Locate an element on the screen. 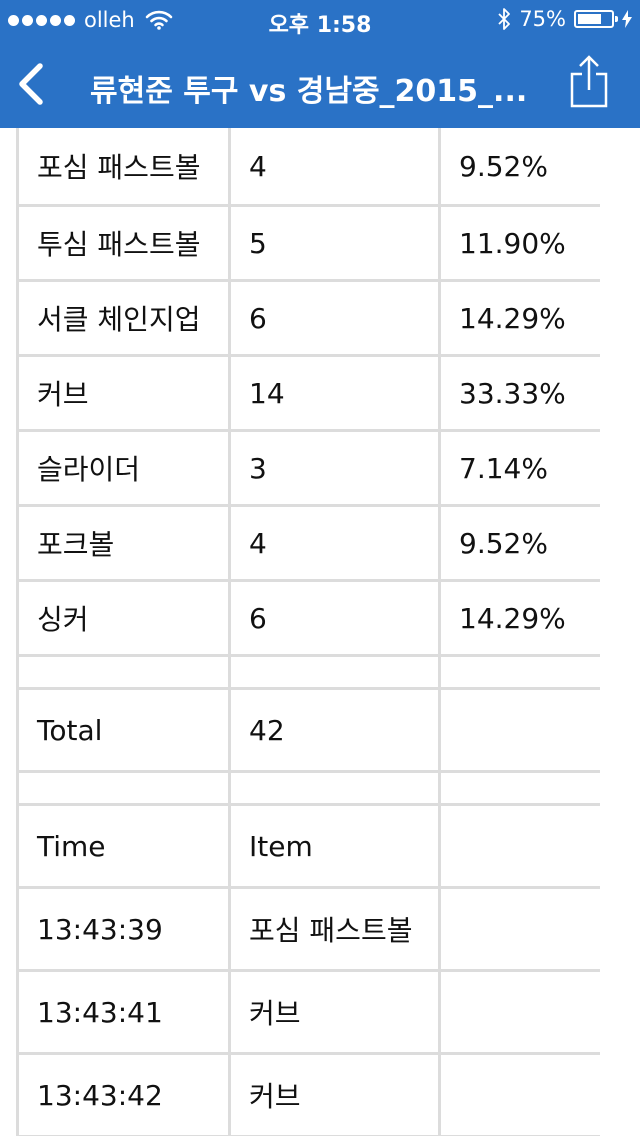 This screenshot has height=1136, width=640. pitch-count-cell: 5 is located at coordinates (334, 243).